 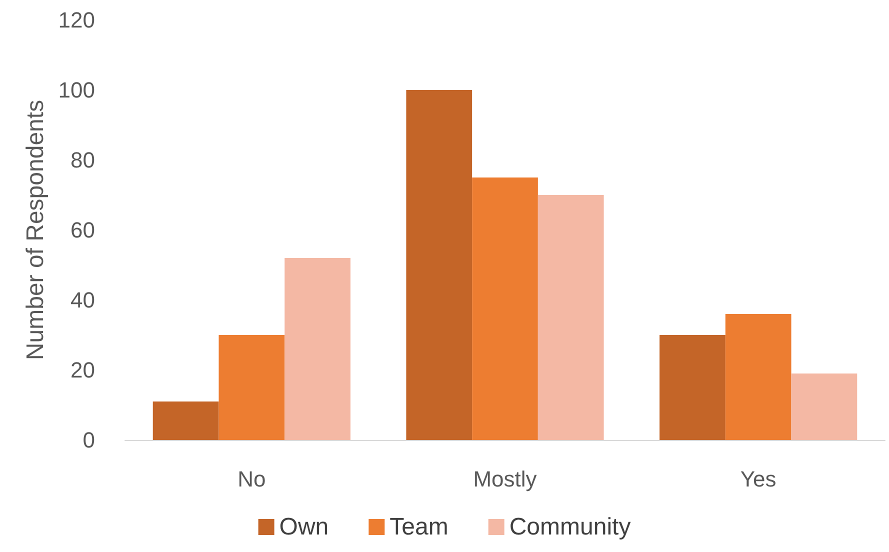 I want to click on x-tick-label: Yes, so click(x=758, y=479).